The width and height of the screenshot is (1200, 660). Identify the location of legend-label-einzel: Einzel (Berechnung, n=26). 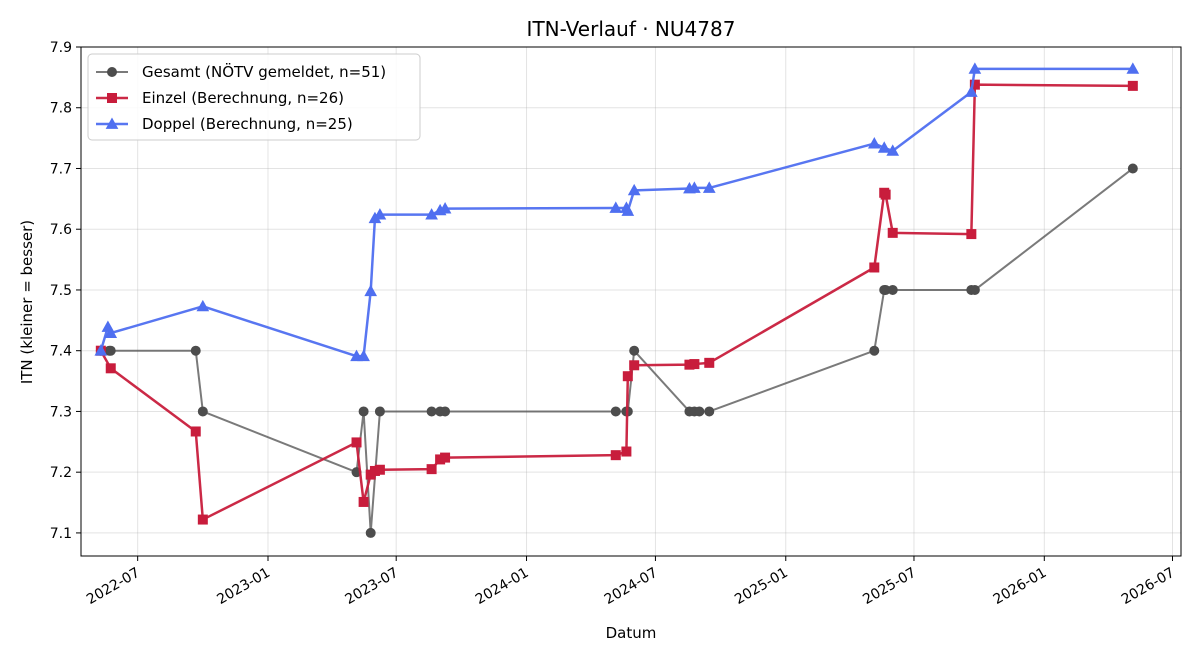
(243, 98).